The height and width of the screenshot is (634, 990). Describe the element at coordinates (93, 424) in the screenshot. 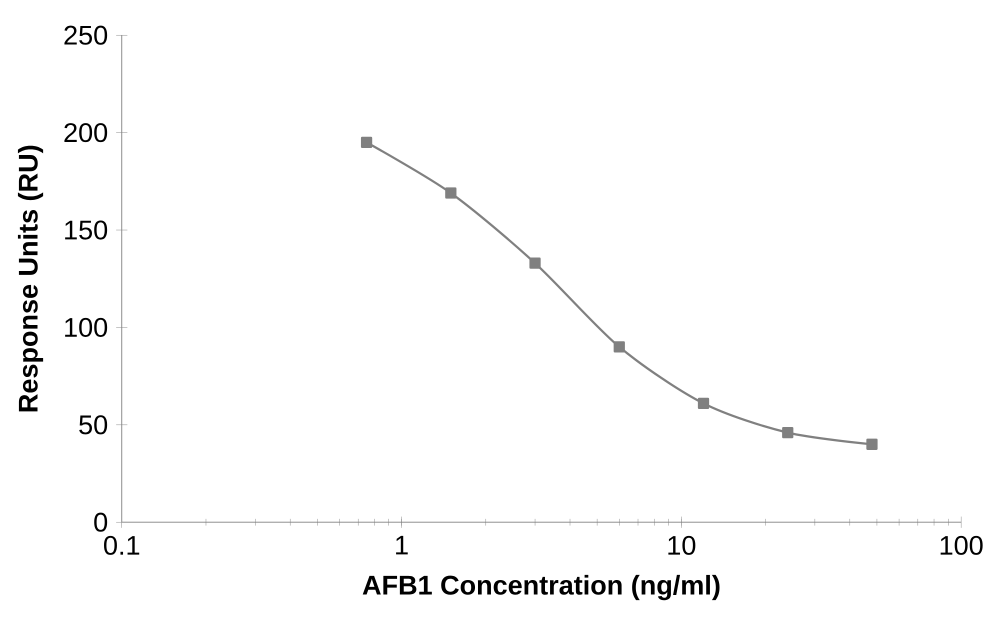

I see `y-tick-label: 50` at that location.